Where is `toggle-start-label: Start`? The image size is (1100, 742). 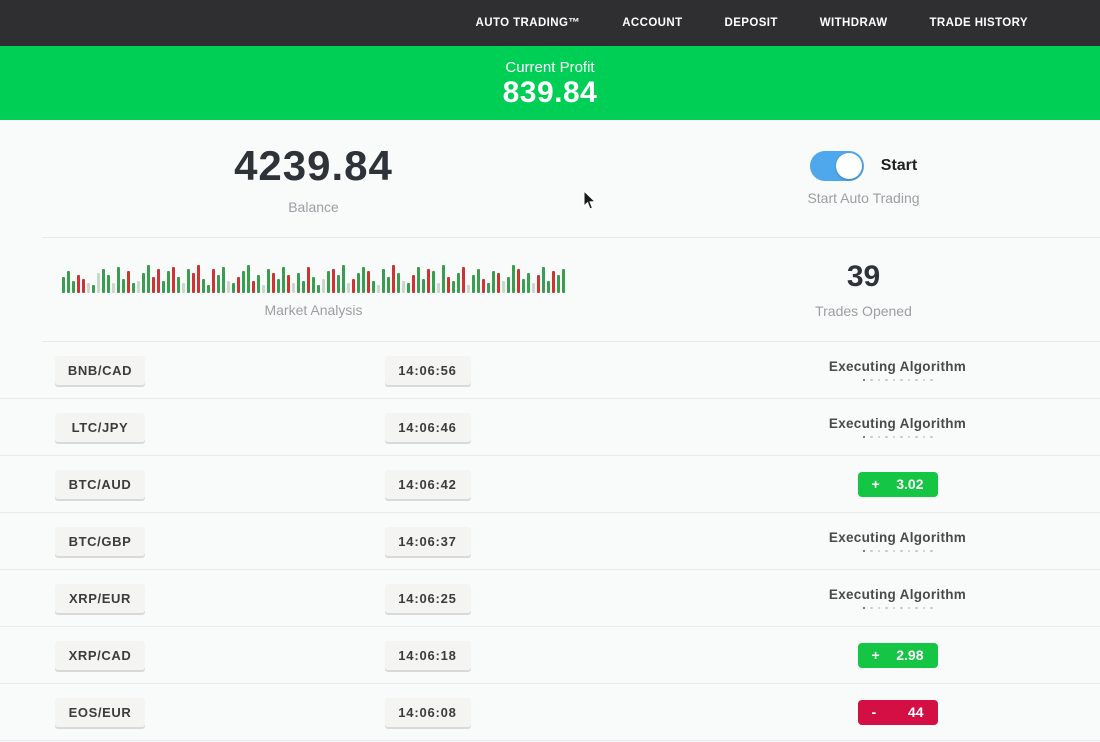 toggle-start-label: Start is located at coordinates (899, 165).